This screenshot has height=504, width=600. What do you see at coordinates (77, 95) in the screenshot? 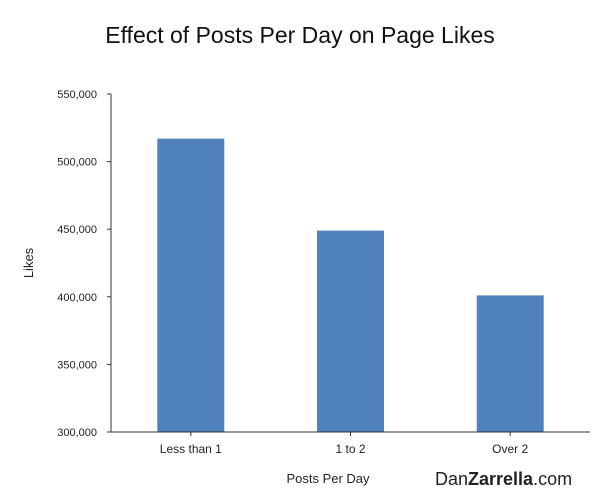
I see `y-tick-label: 550,000` at bounding box center [77, 95].